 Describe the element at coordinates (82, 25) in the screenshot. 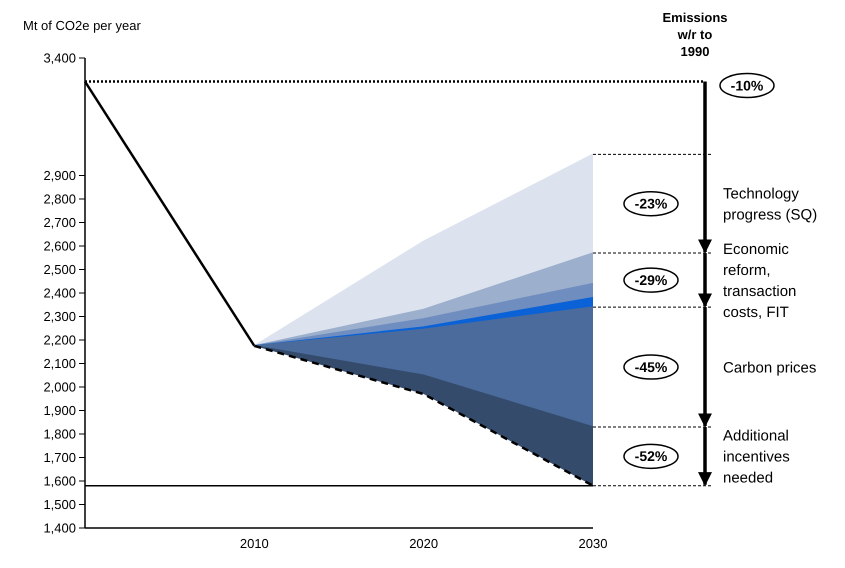

I see `y-axis-title: Mt of CO2e per year` at that location.